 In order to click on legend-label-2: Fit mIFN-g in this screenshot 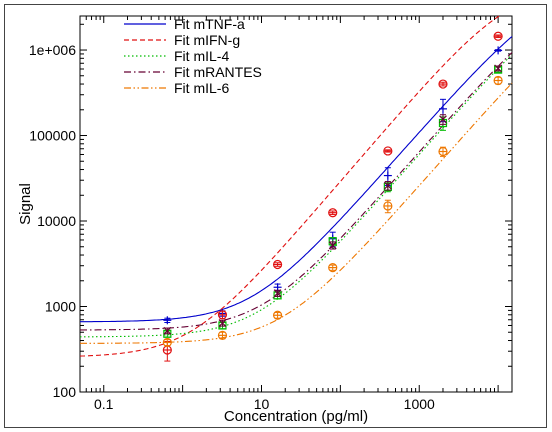, I will do `click(207, 40)`.